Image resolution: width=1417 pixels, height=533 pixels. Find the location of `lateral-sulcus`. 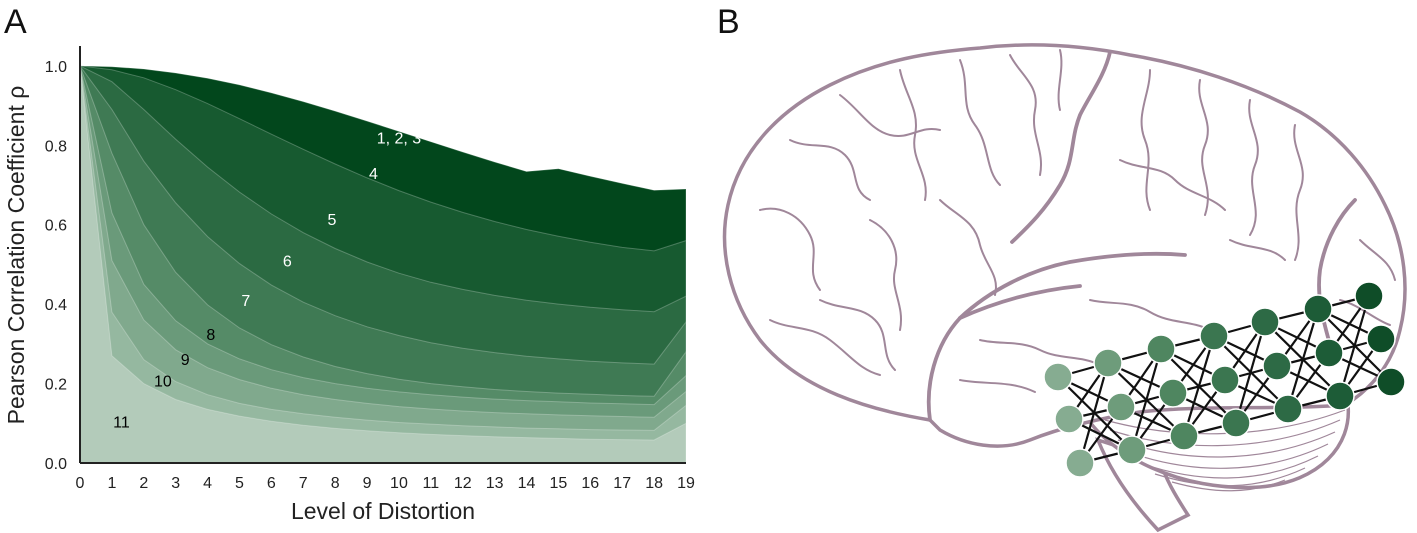

lateral-sulcus is located at coordinates (1056, 336).